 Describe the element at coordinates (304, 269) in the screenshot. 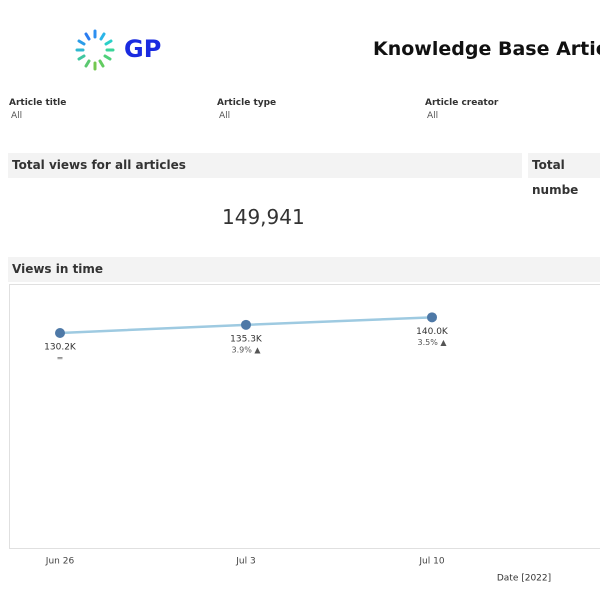

I see `chart-header: Views in time` at that location.